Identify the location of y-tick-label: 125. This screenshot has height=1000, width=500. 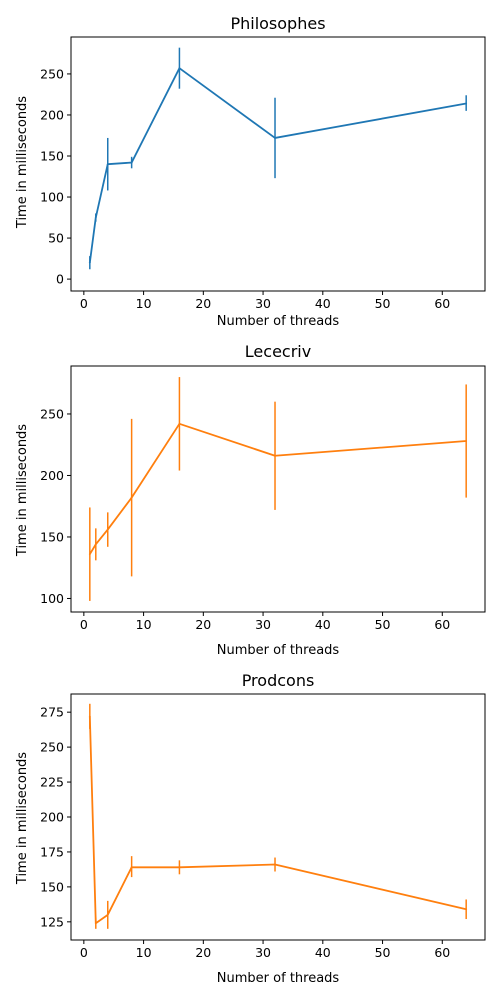
(52, 921).